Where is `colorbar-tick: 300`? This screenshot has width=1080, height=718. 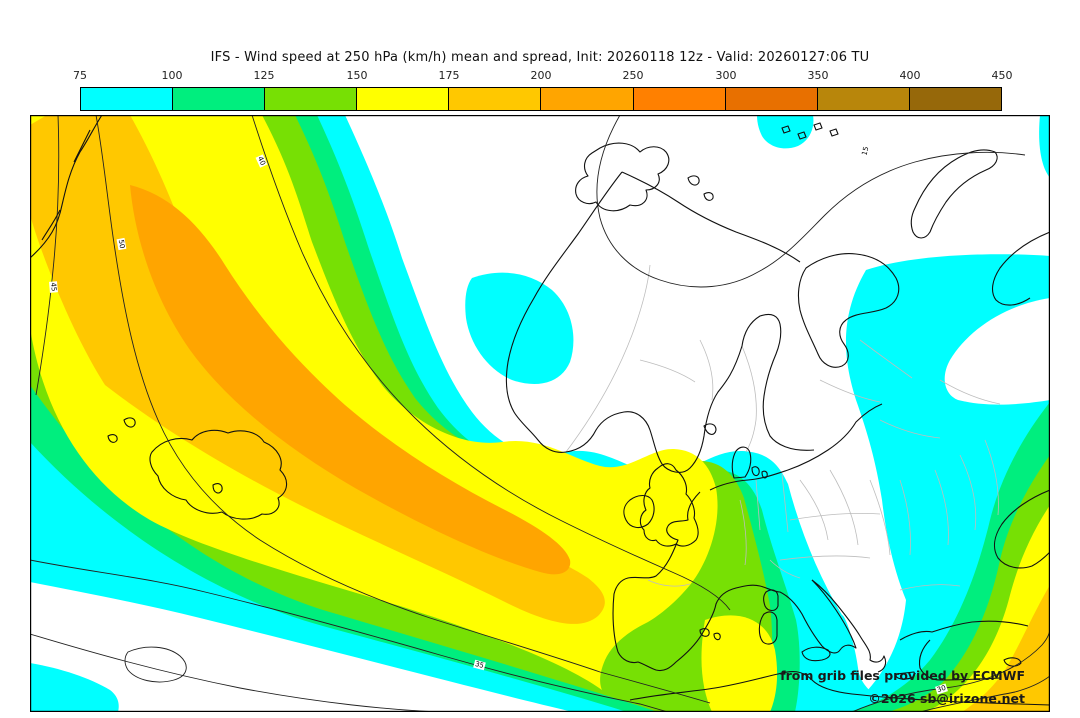 colorbar-tick: 300 is located at coordinates (726, 75).